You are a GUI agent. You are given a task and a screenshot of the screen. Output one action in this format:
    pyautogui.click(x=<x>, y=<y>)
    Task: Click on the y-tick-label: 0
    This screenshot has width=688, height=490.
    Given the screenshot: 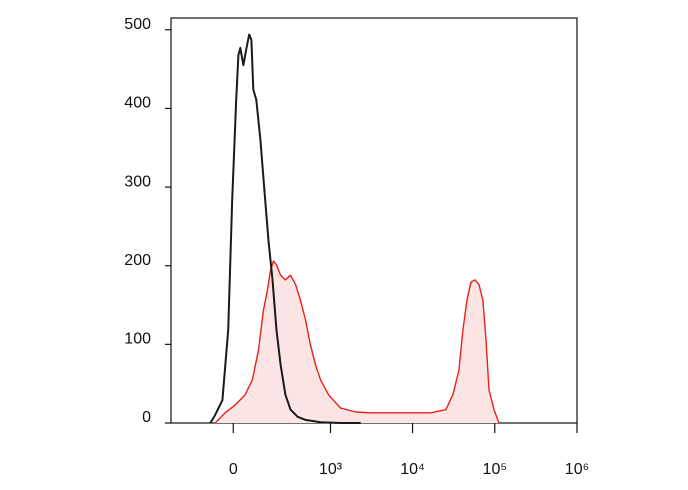 What is the action you would take?
    pyautogui.click(x=146, y=417)
    